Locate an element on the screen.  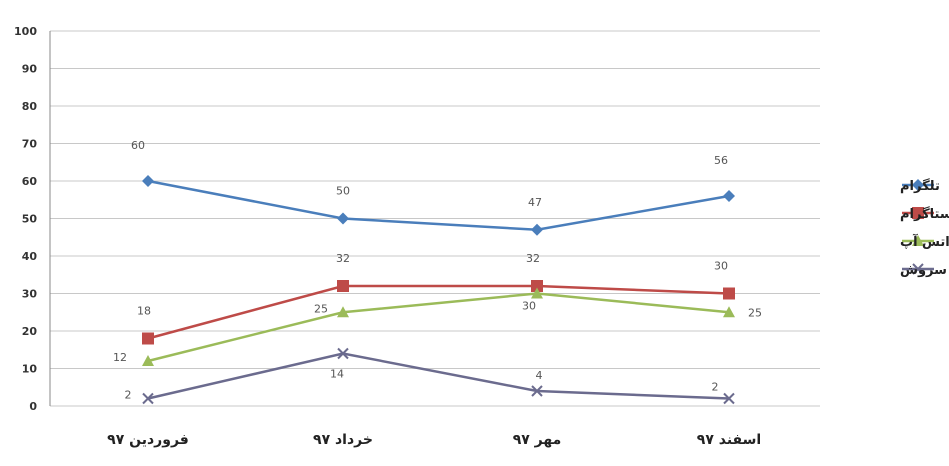
legend-label: اینستاگرام is located at coordinates (924, 214).